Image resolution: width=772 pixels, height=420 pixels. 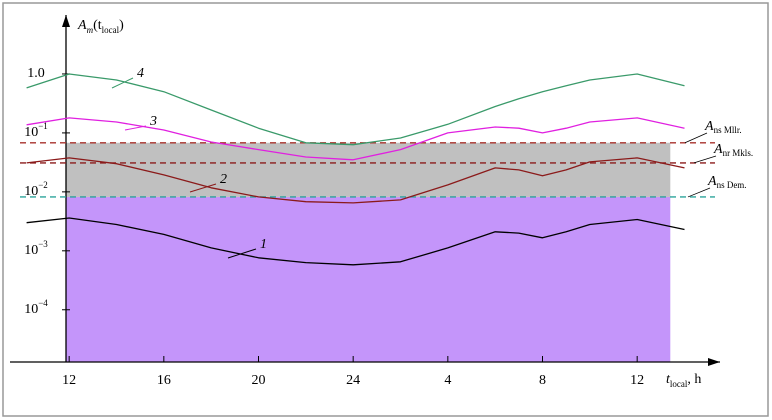 What do you see at coordinates (714, 362) in the screenshot?
I see `x-axis-arrow` at bounding box center [714, 362].